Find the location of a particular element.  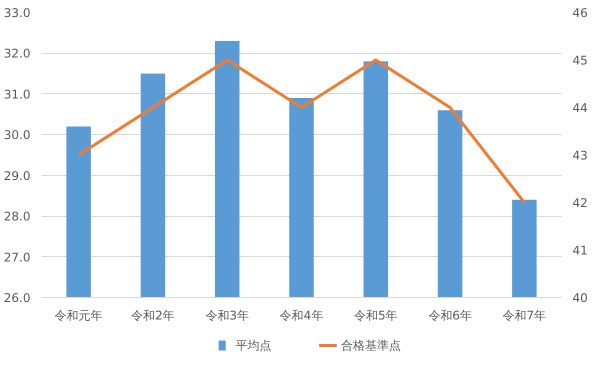

y-tick-label: 33.0 is located at coordinates (17, 13).